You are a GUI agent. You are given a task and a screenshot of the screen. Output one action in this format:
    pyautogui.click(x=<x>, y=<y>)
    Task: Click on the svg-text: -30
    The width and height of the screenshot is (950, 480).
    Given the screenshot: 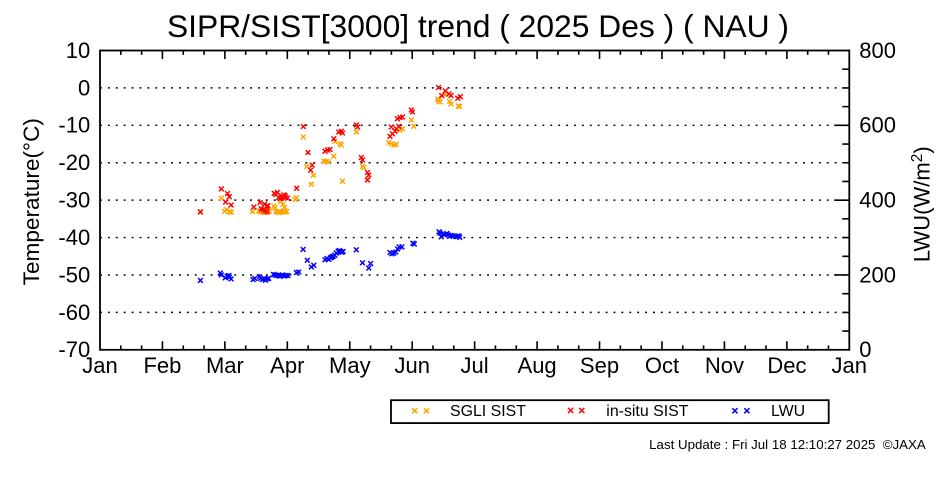 What is the action you would take?
    pyautogui.click(x=74, y=200)
    